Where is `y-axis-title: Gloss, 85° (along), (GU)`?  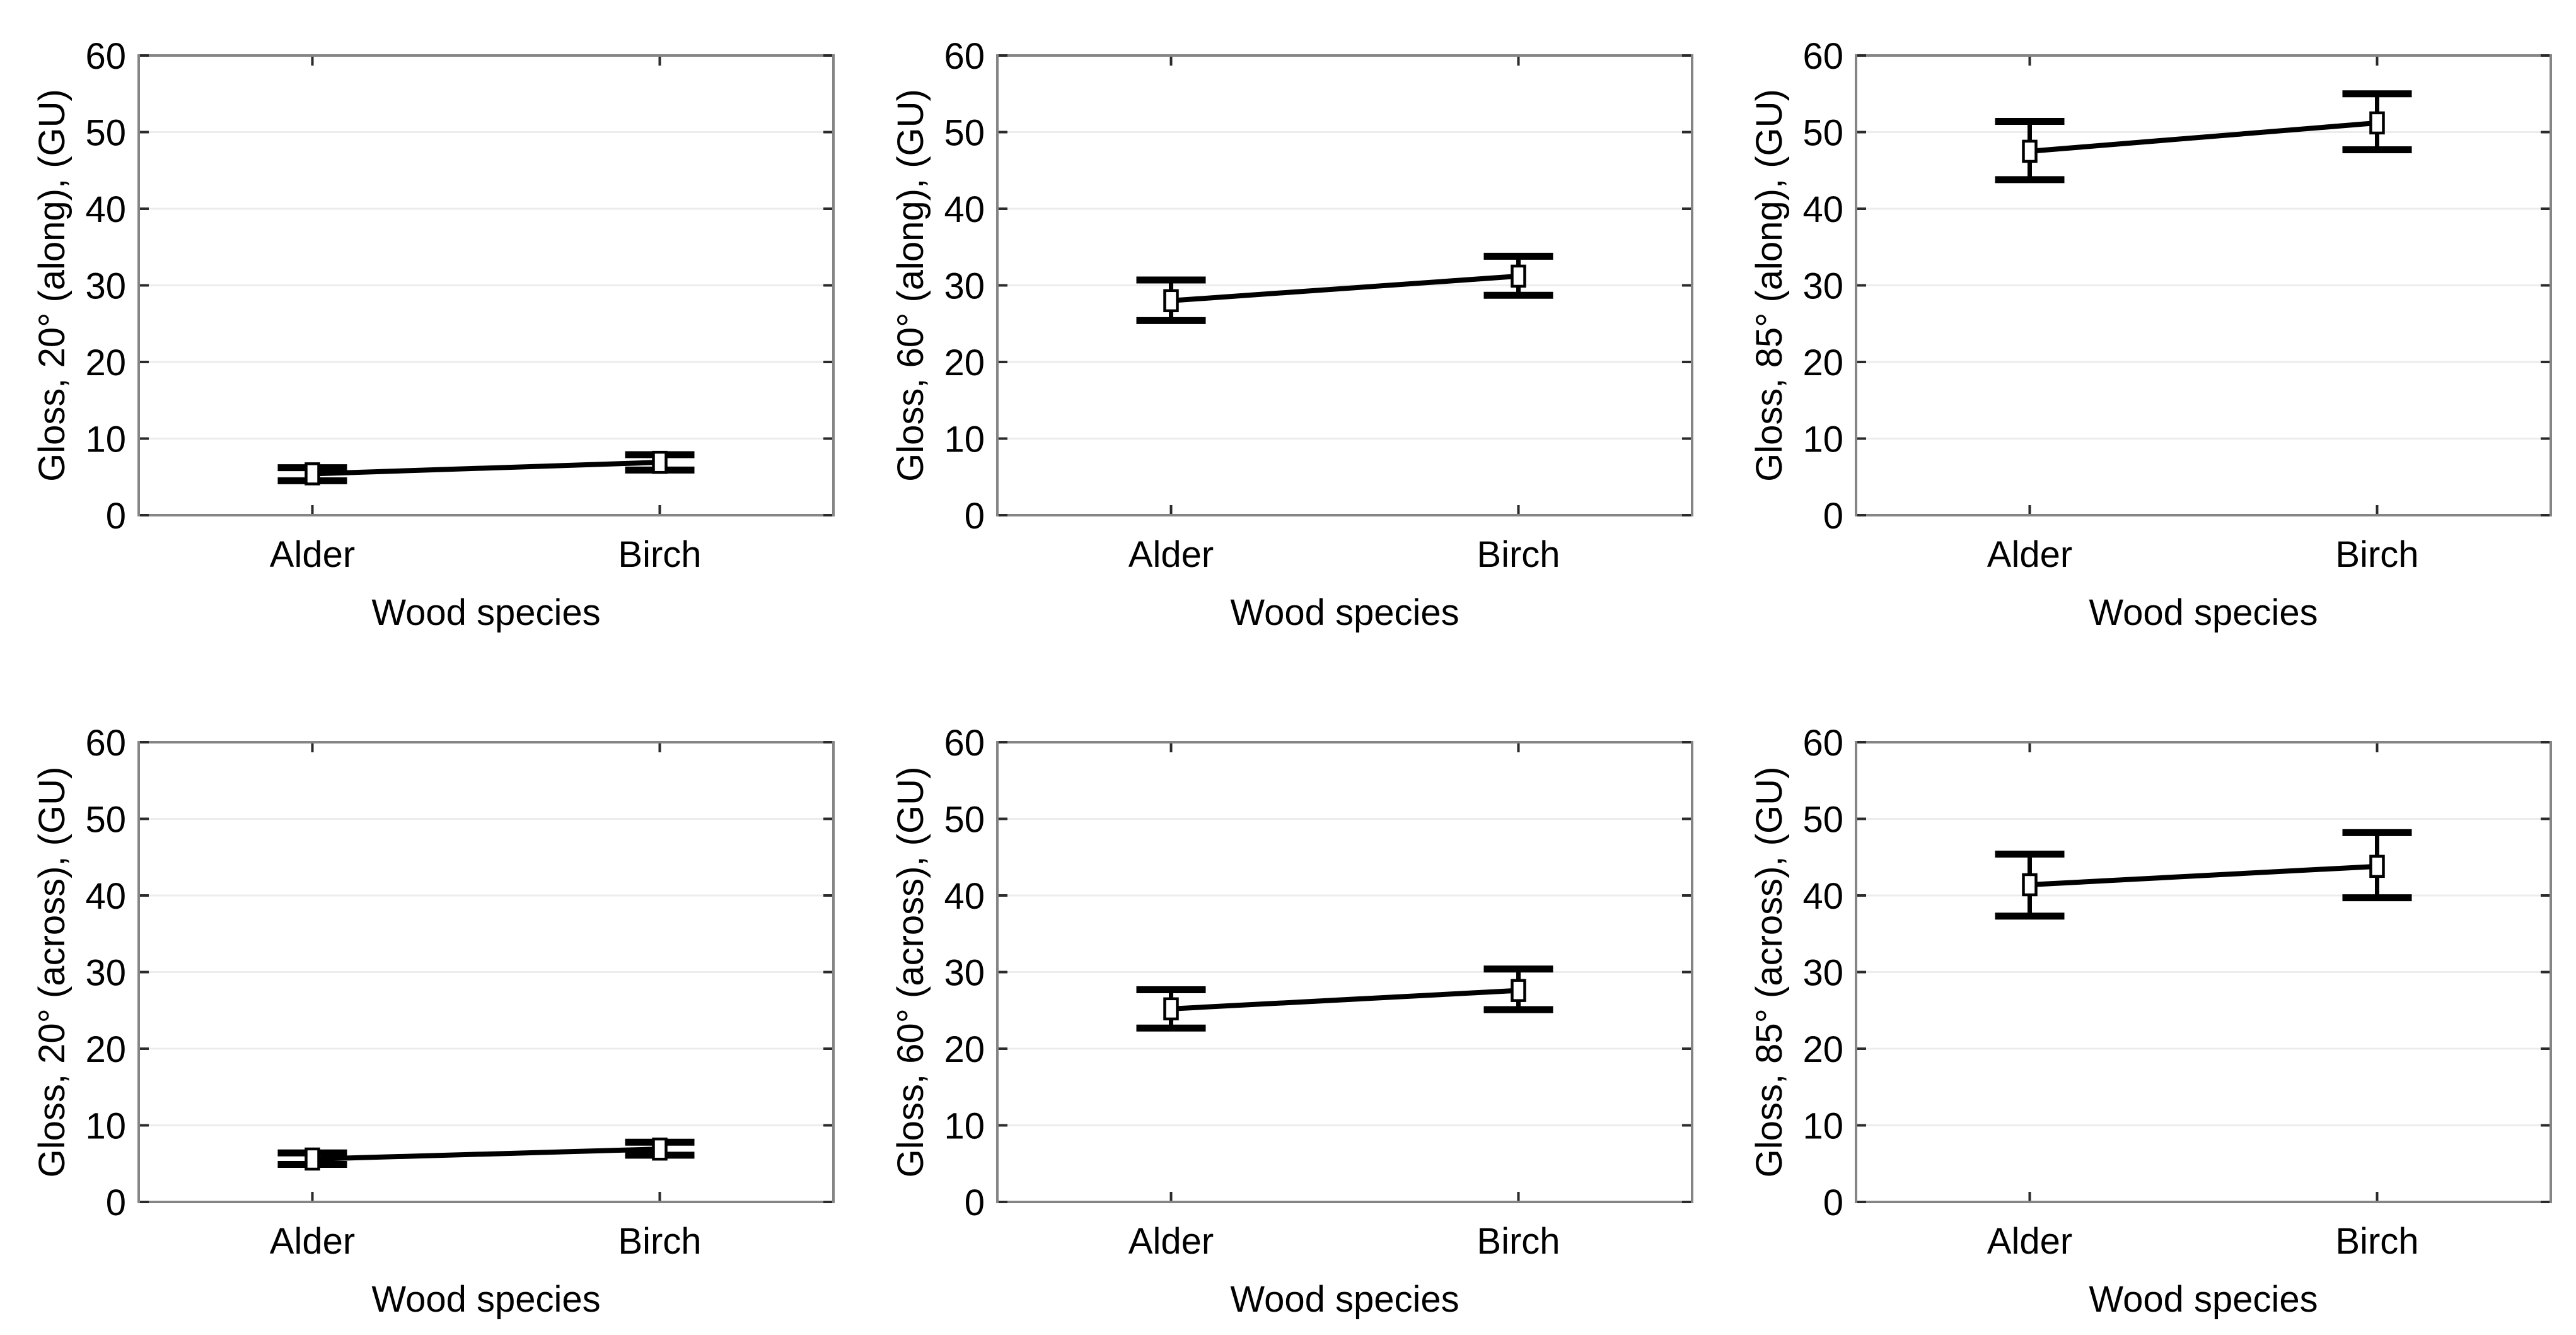
y-axis-title: Gloss, 85° (along), (GU) is located at coordinates (1770, 285).